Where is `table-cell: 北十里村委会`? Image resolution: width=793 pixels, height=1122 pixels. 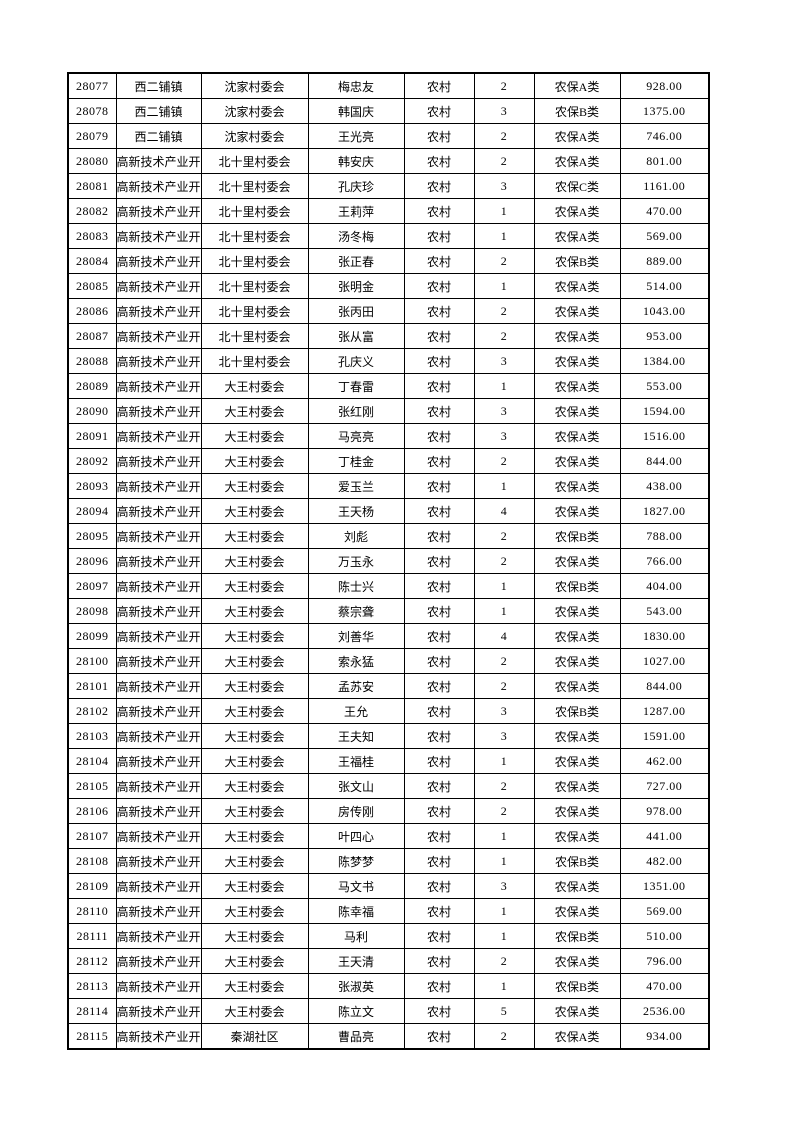 table-cell: 北十里村委会 is located at coordinates (254, 311).